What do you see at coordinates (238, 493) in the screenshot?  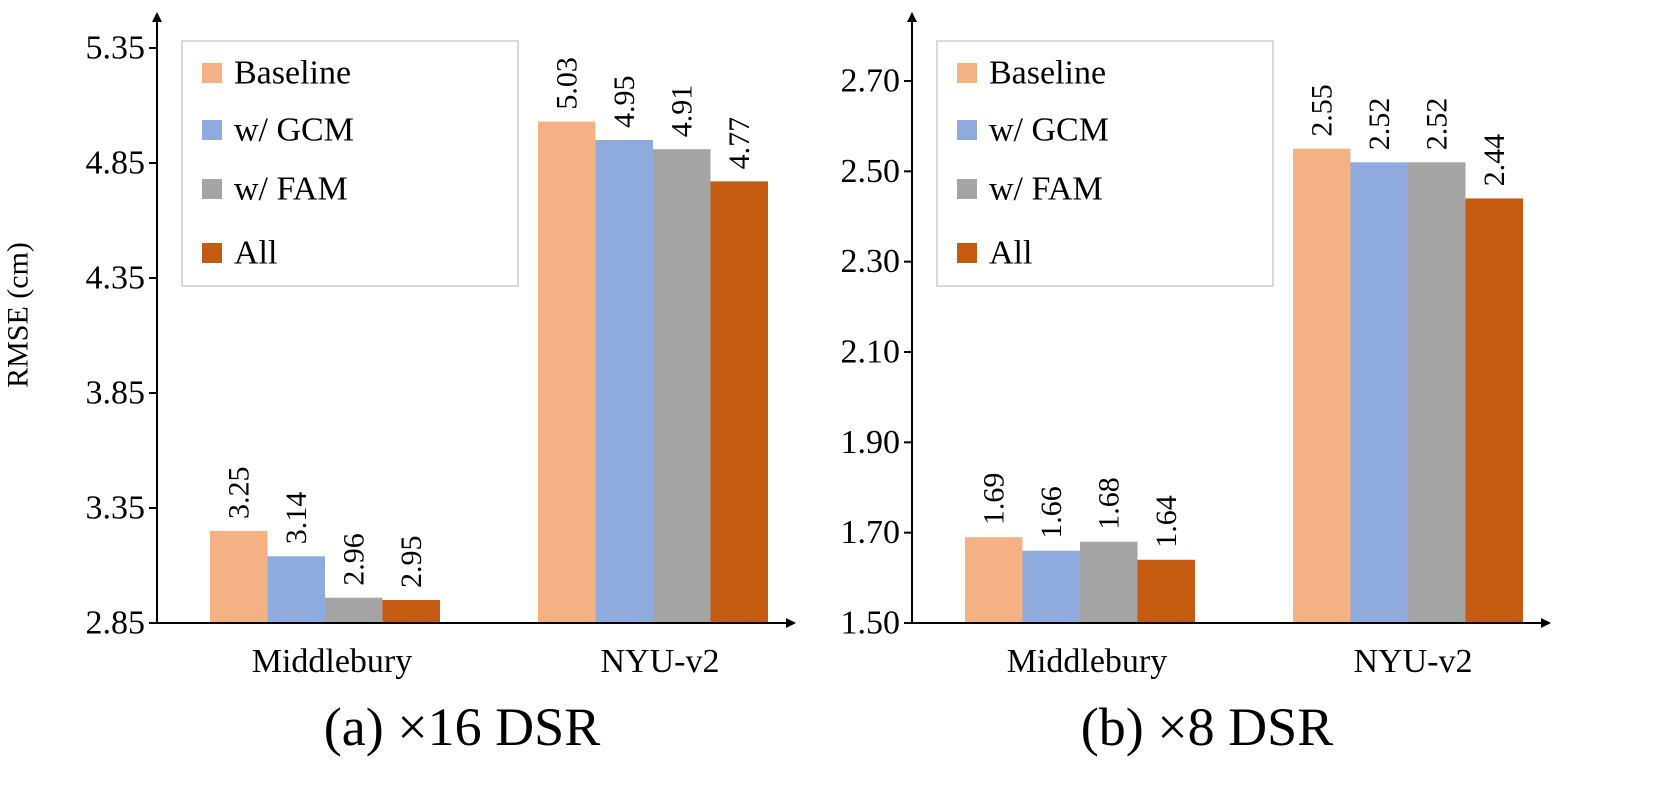 I see `data-label: 3.25` at bounding box center [238, 493].